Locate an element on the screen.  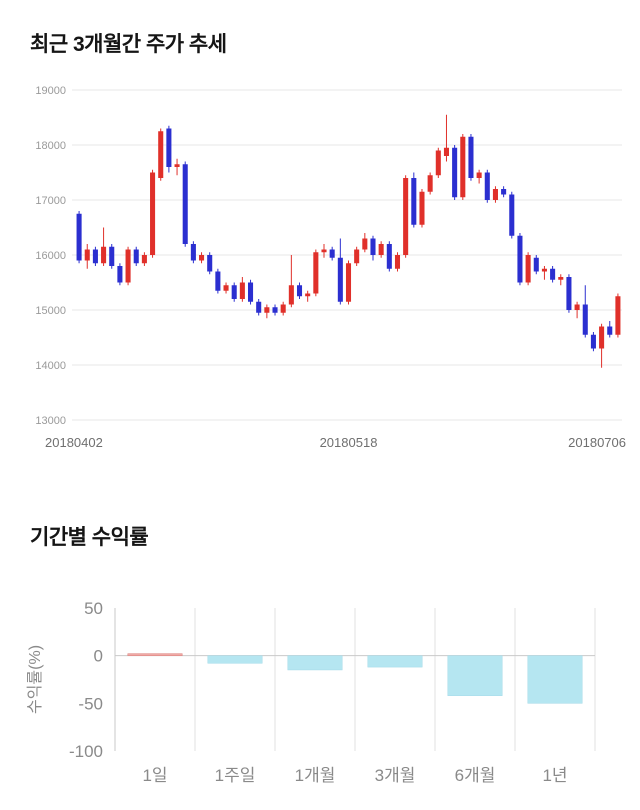
svg-text: 20180518 is located at coordinates (349, 442).